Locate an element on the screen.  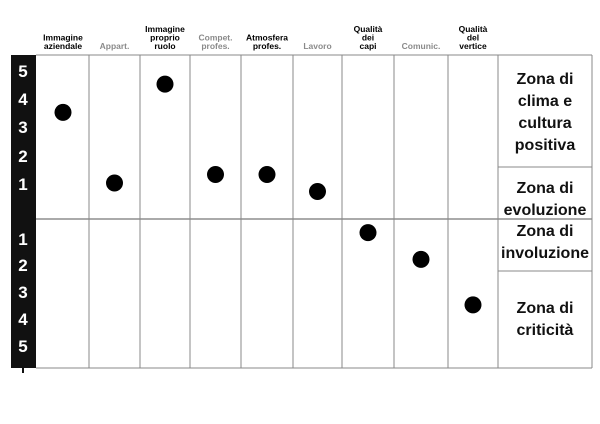
column-header: Immagine proprio ruolo is located at coordinates (165, 37).